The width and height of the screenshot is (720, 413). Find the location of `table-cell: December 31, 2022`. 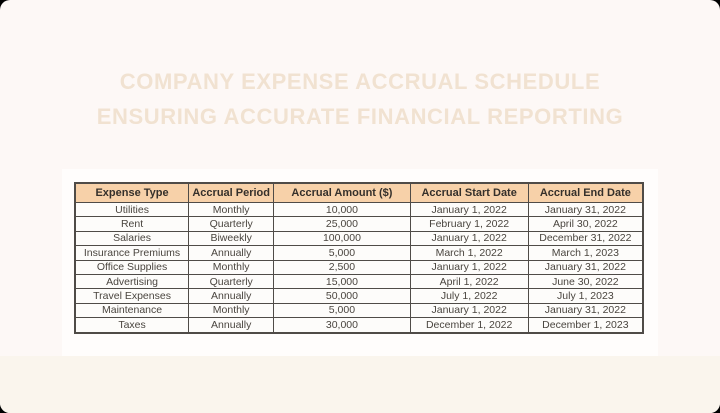

table-cell: December 31, 2022 is located at coordinates (585, 238).